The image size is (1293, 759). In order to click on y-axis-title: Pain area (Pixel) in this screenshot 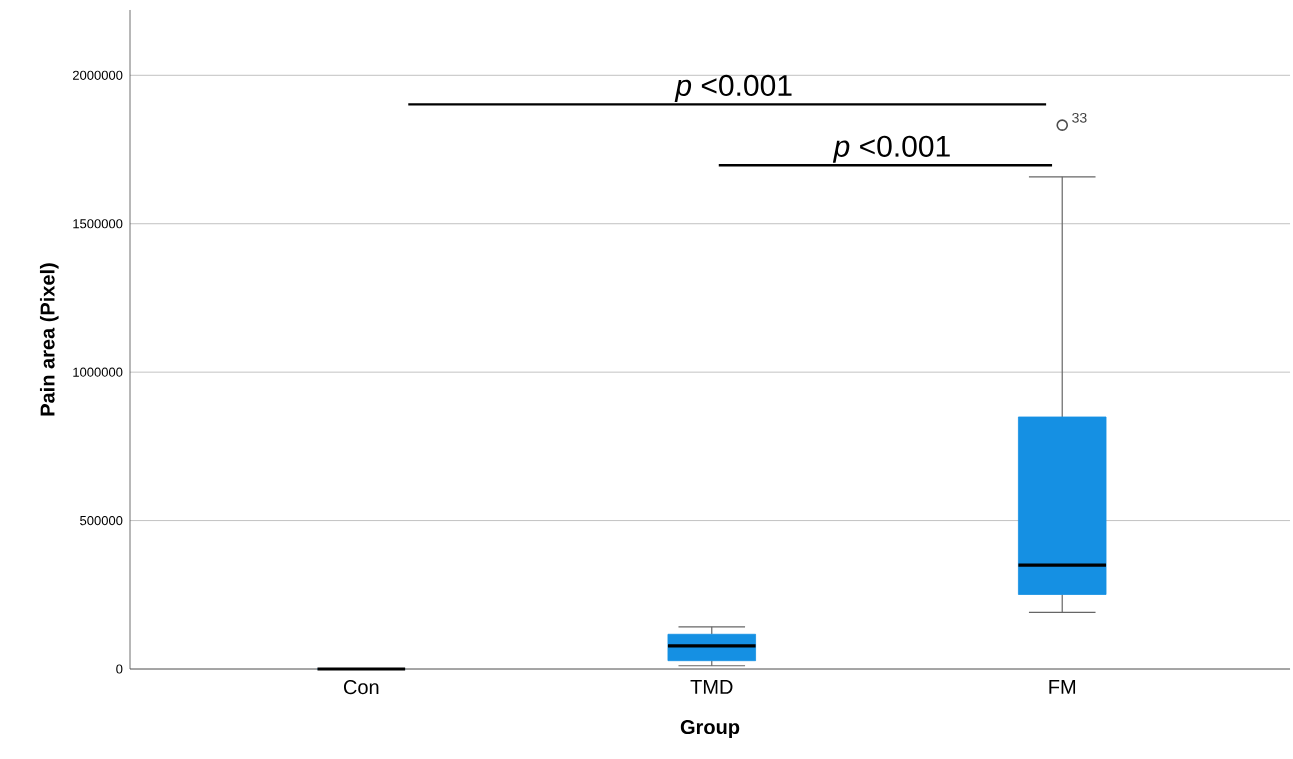, I will do `click(49, 339)`.